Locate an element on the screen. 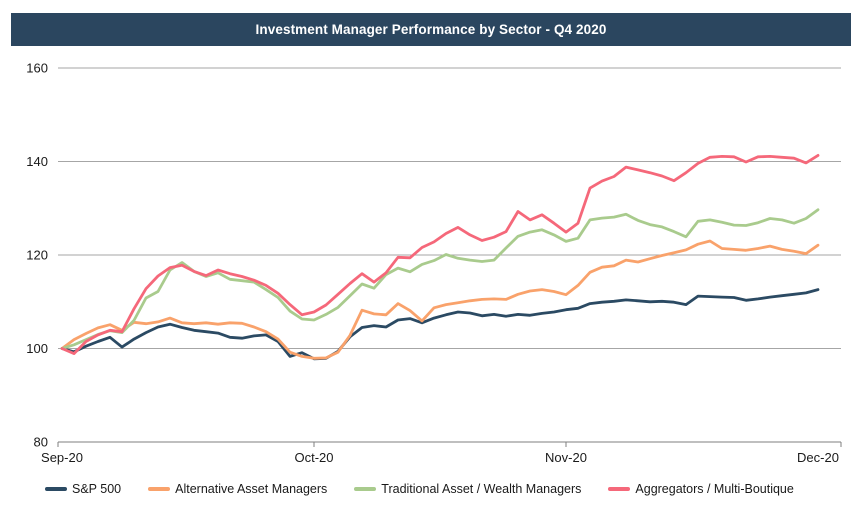 This screenshot has height=510, width=862. x-axis-label: Dec-20 is located at coordinates (818, 457).